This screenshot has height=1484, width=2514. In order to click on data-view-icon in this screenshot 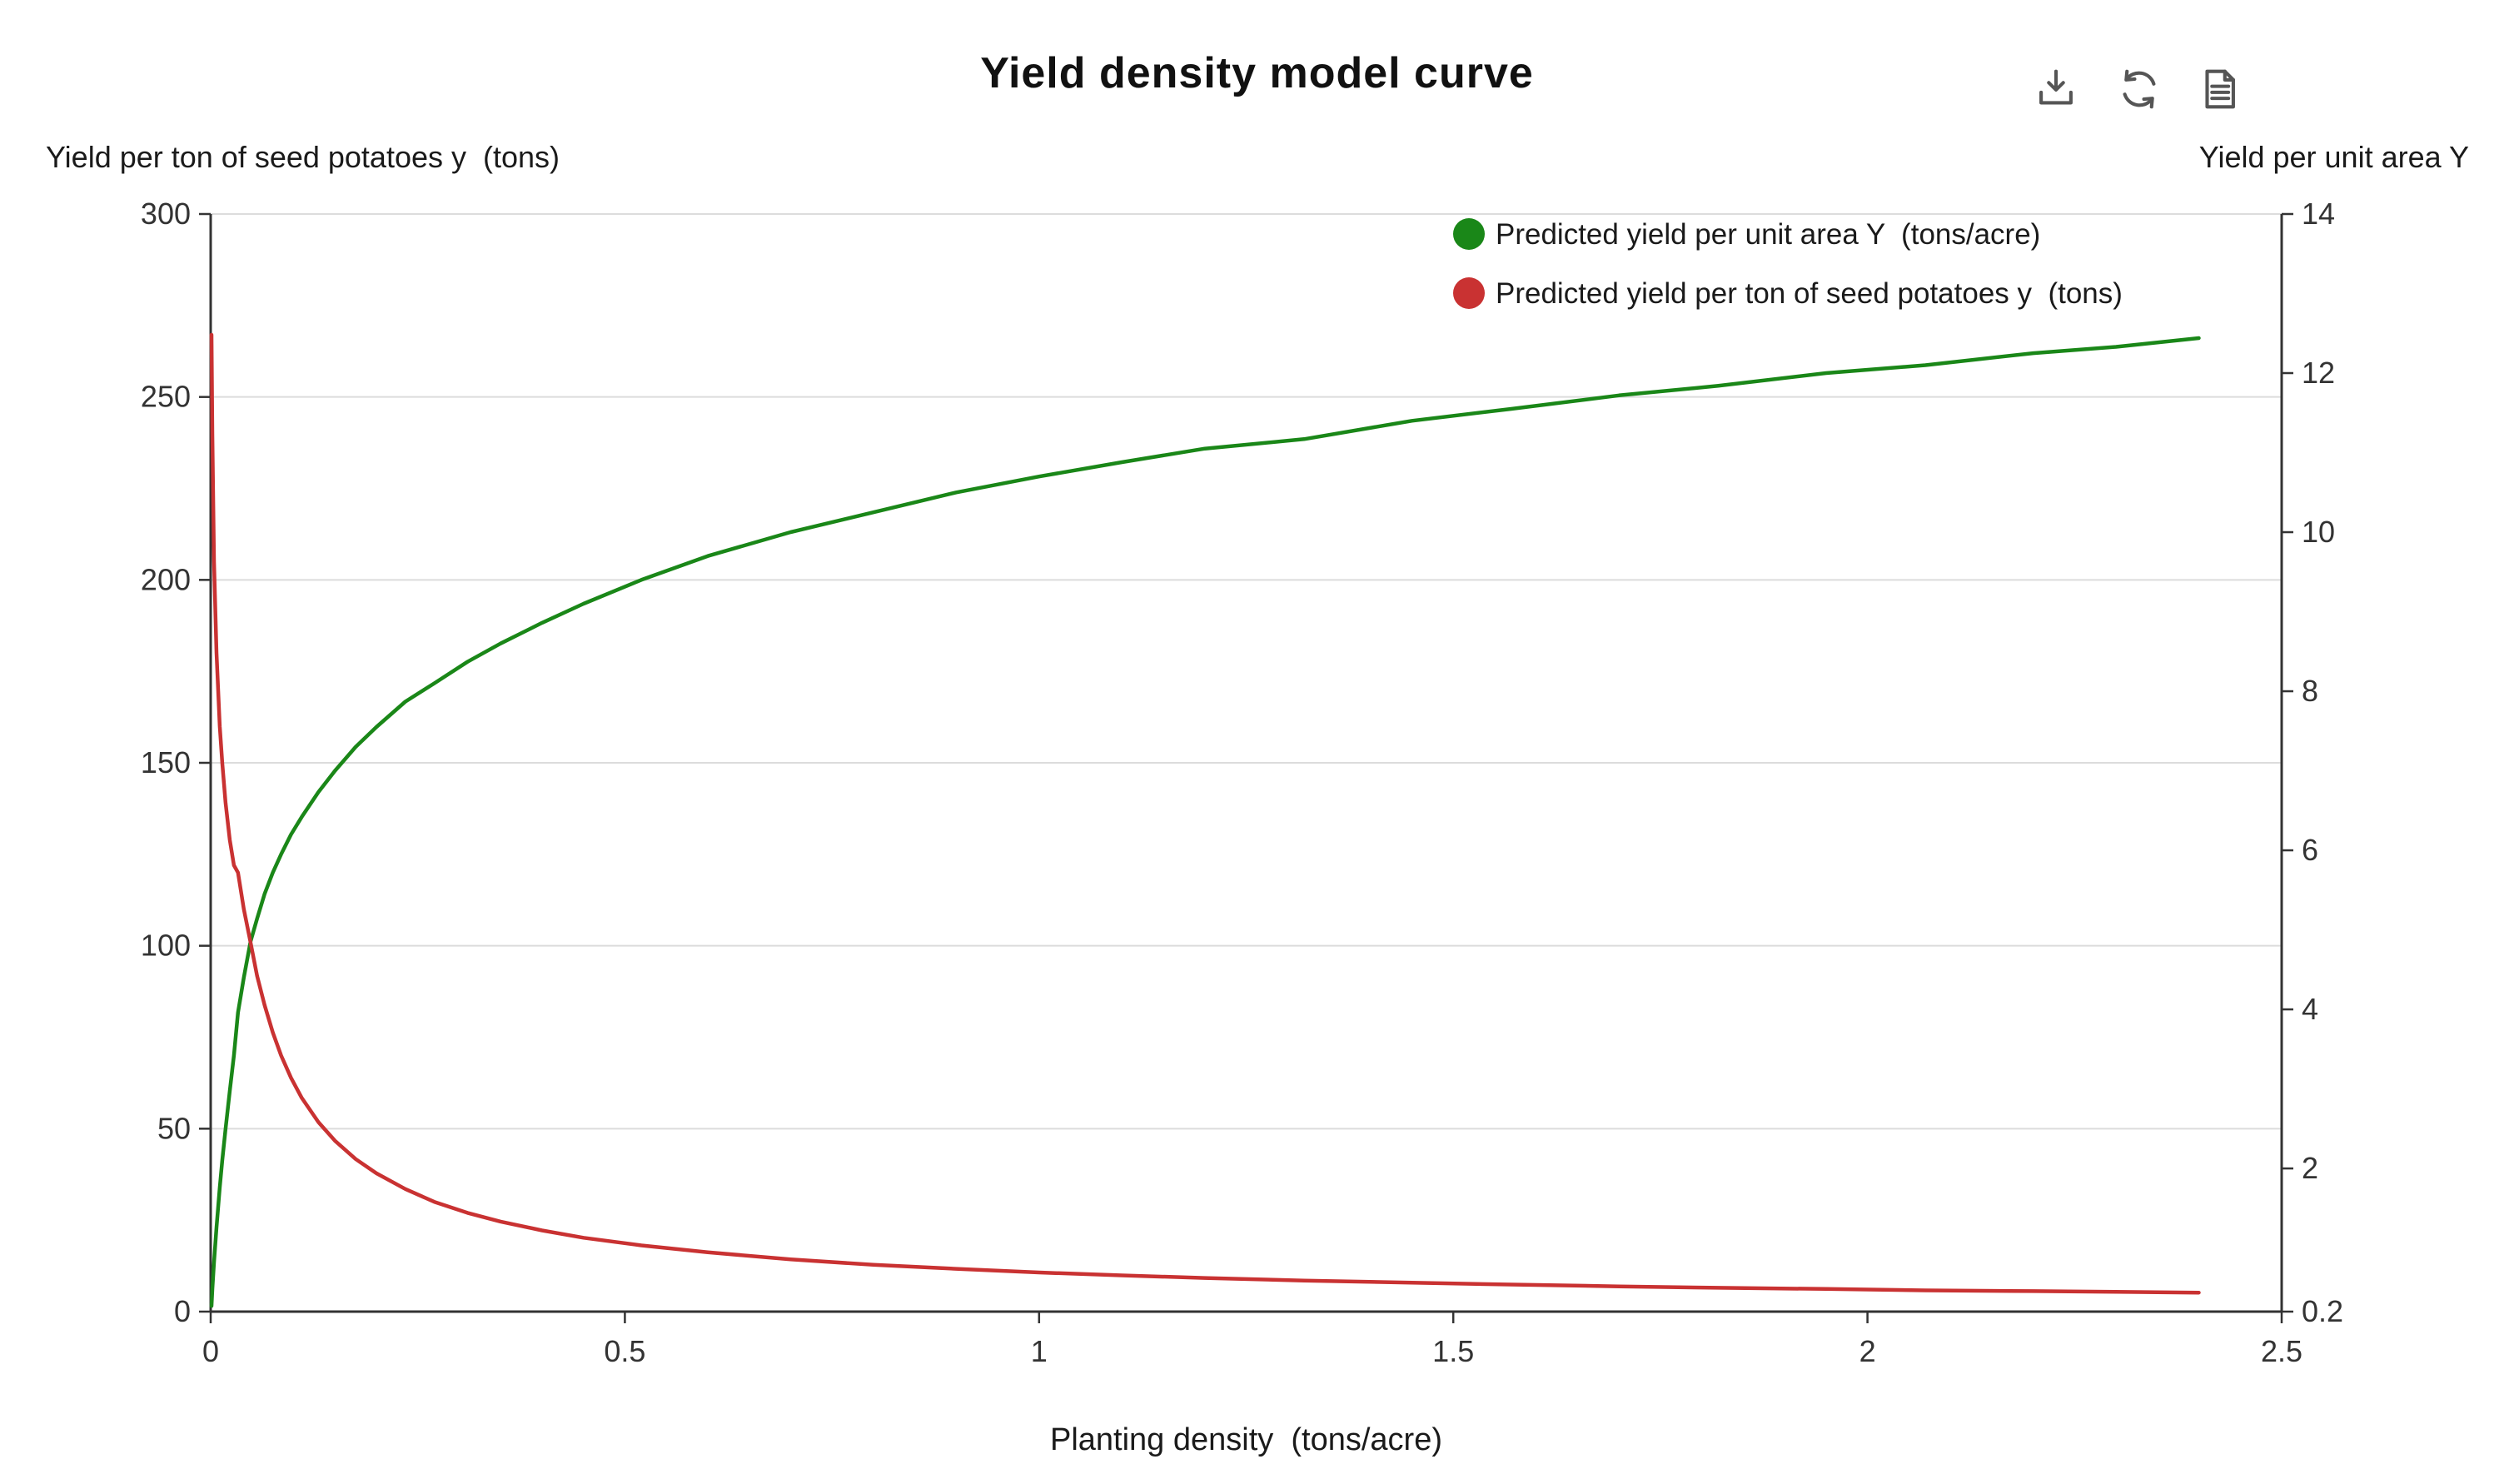, I will do `click(2220, 89)`.